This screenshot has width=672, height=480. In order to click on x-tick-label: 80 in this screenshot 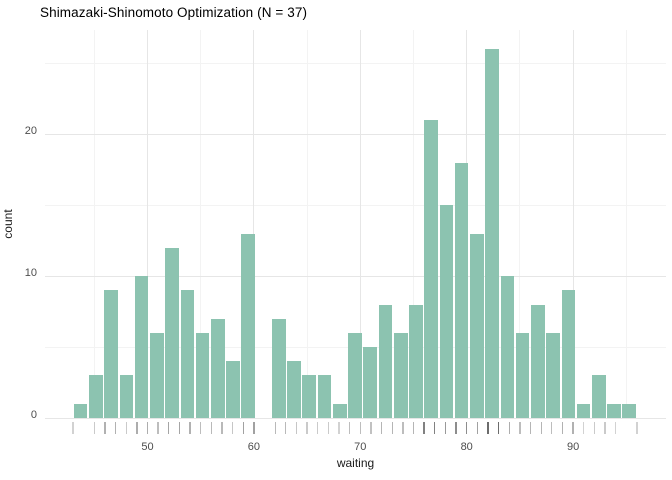, I will do `click(466, 447)`.